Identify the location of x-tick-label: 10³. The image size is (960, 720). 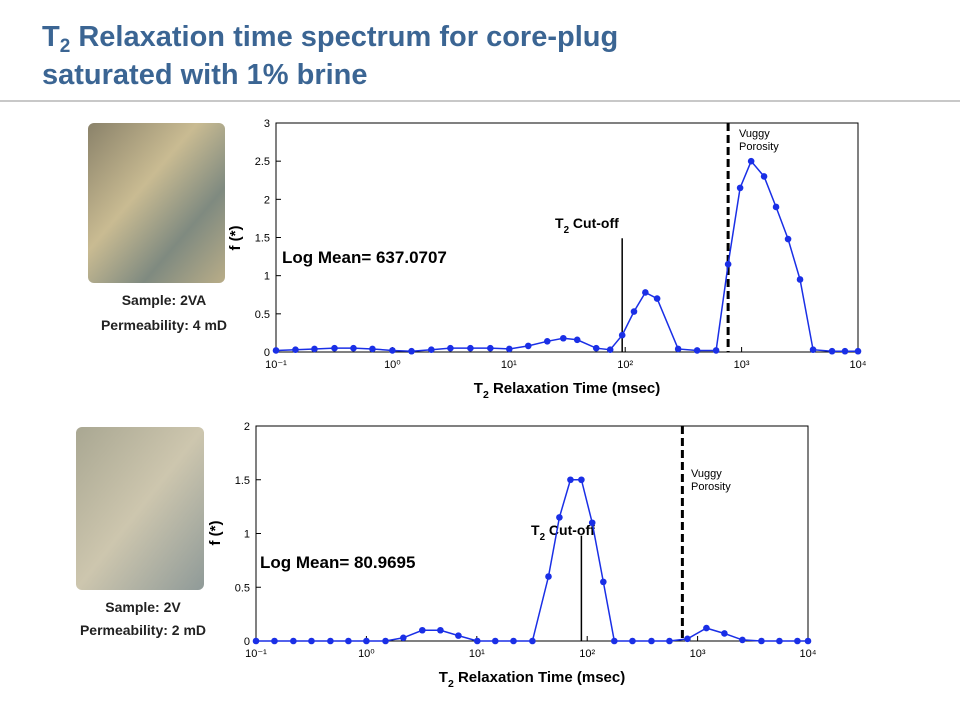
(698, 654).